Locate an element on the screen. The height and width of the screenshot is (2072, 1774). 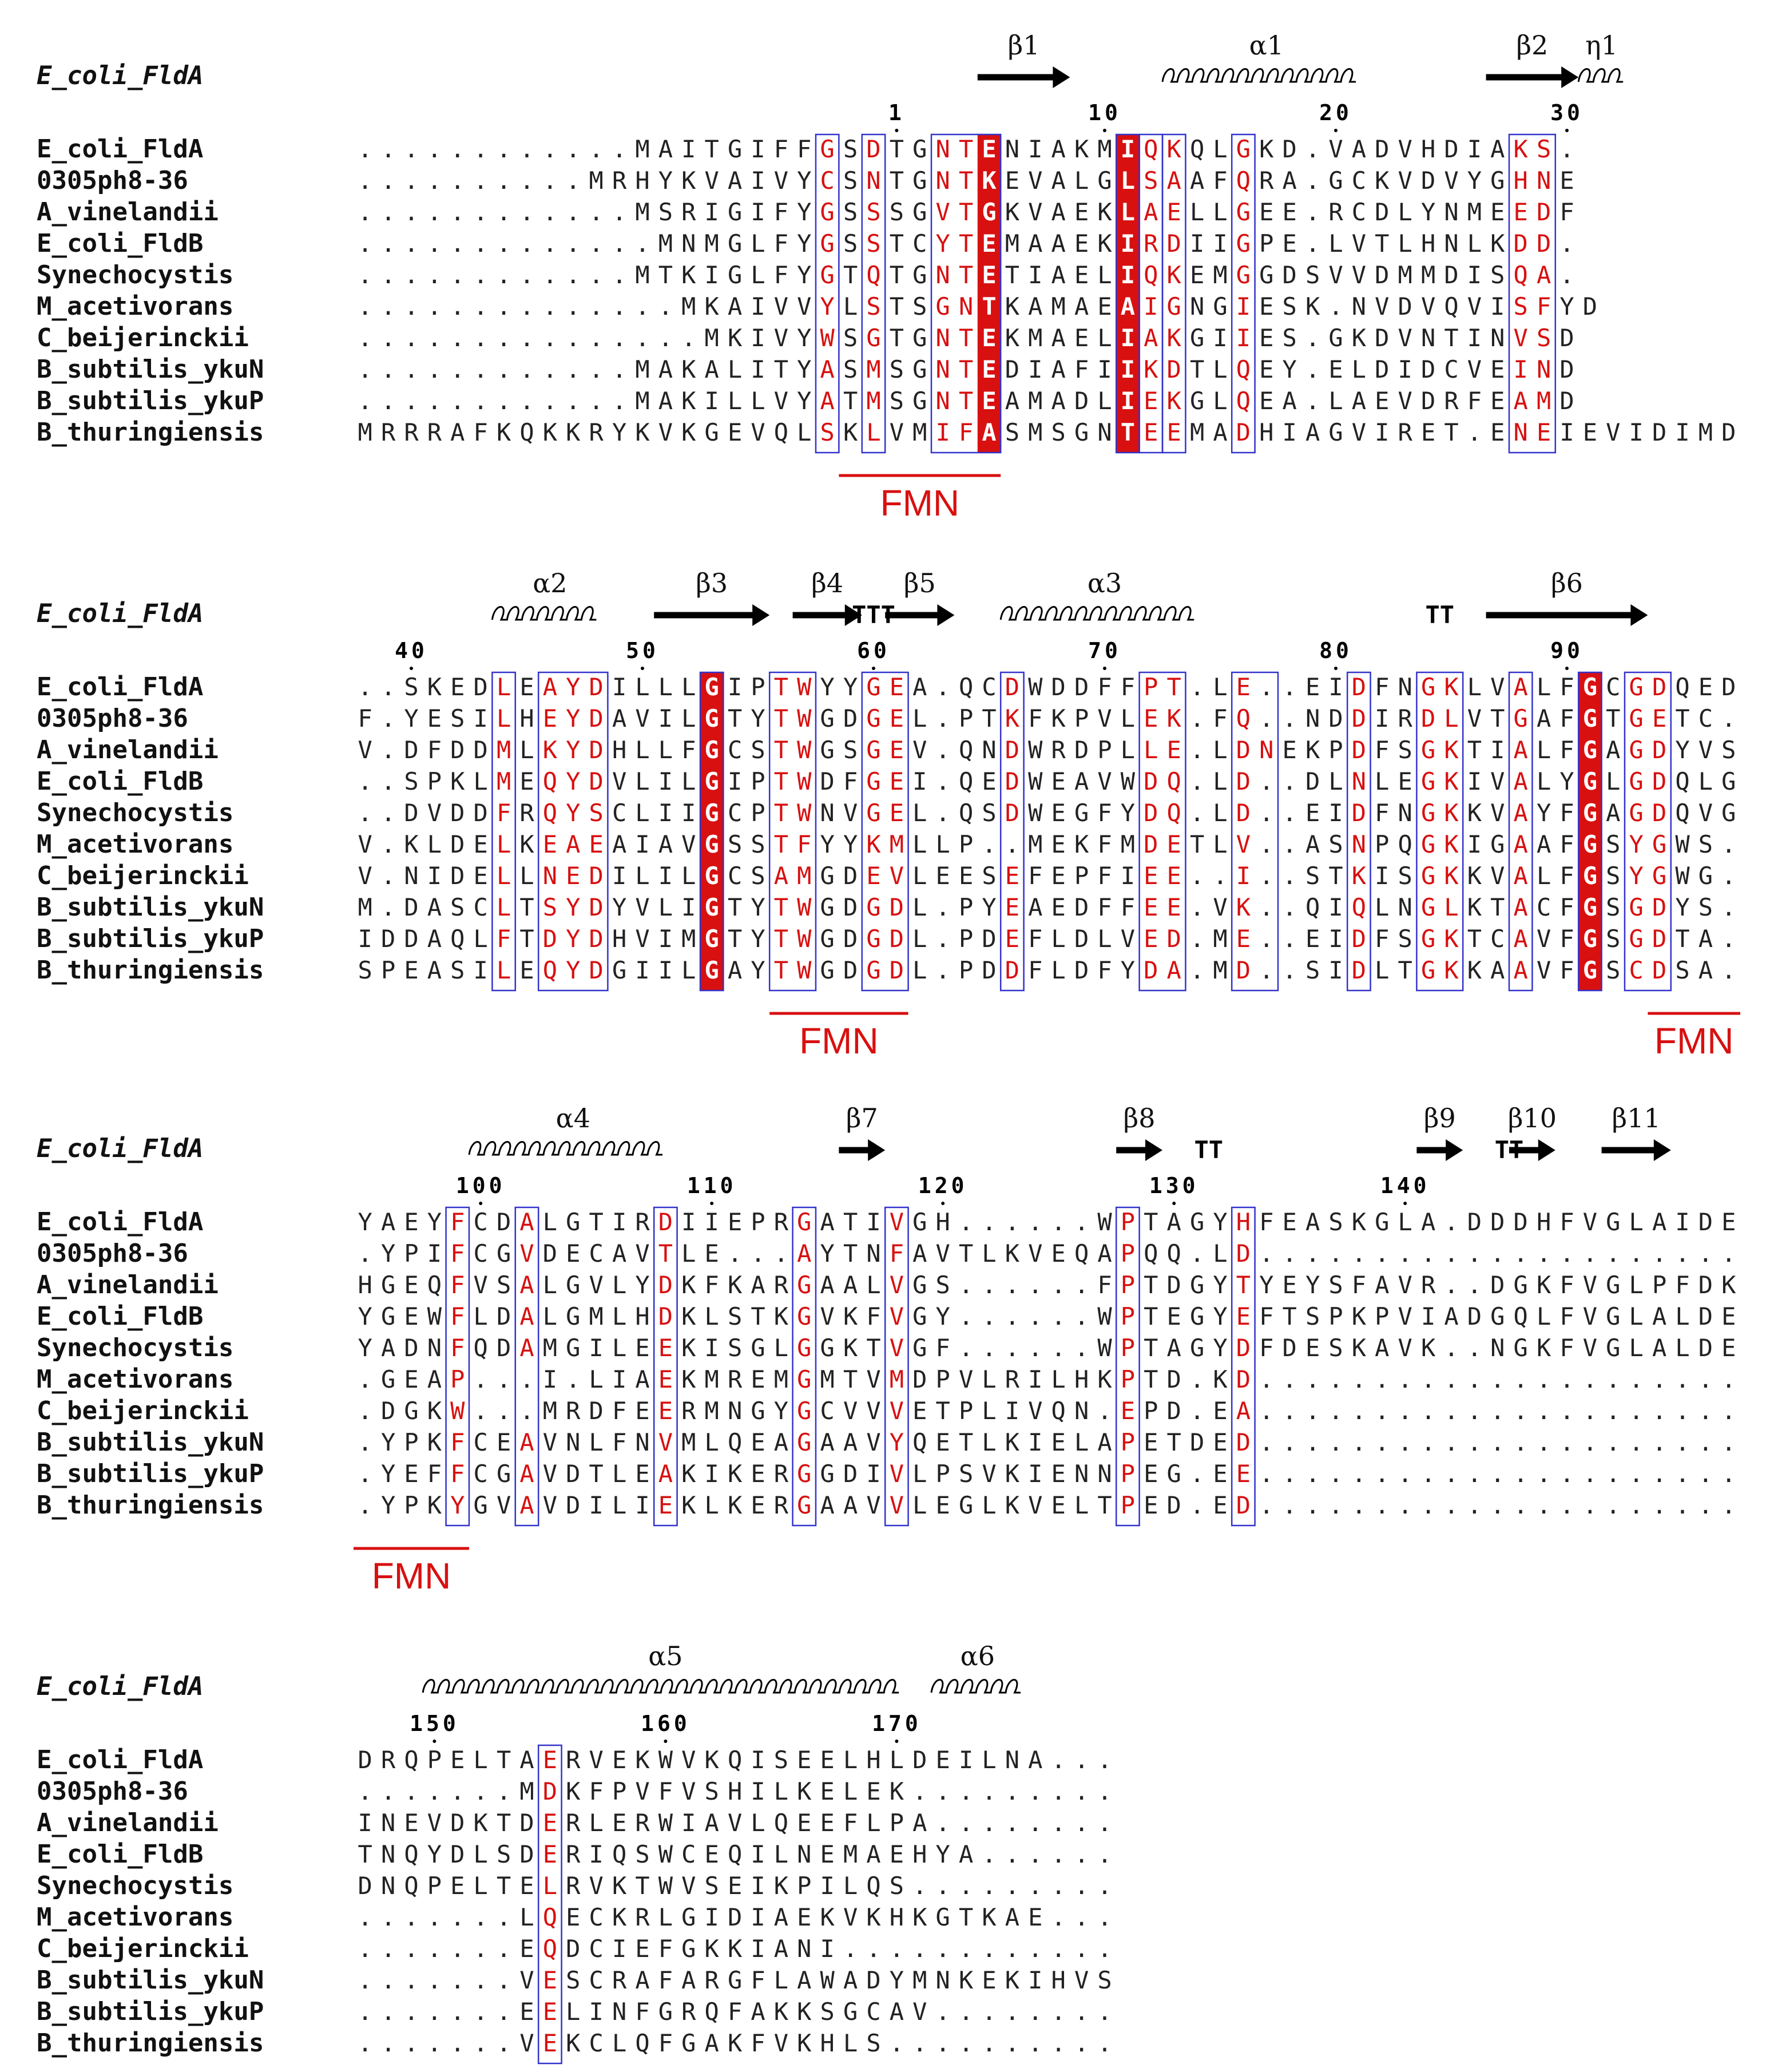
residue: W is located at coordinates (665, 1760).